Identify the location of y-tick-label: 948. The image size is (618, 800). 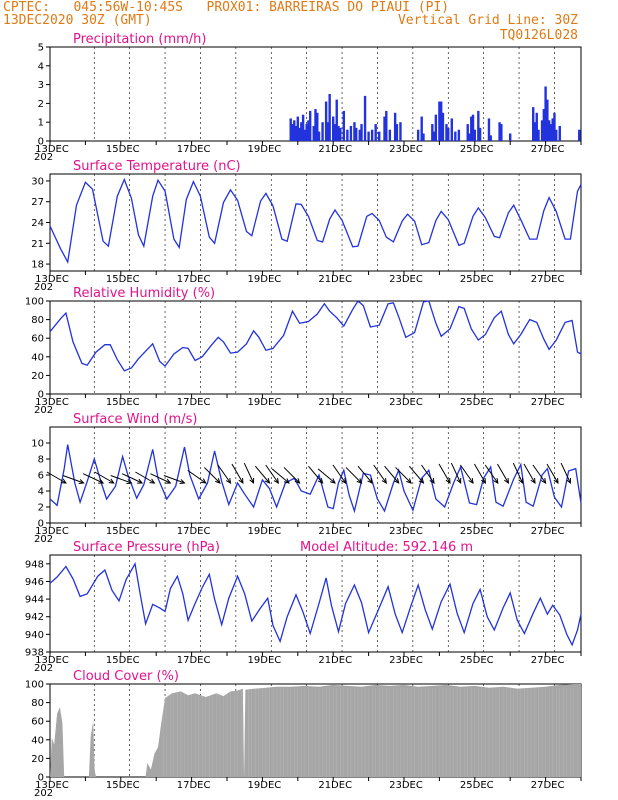
(34, 564).